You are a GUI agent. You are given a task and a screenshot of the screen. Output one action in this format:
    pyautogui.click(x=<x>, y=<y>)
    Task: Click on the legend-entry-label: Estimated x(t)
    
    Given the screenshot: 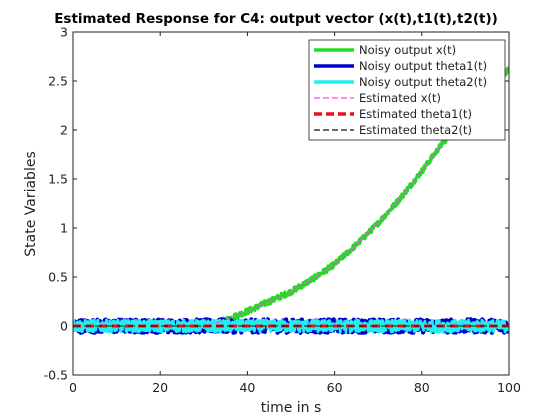 What is the action you would take?
    pyautogui.click(x=400, y=98)
    